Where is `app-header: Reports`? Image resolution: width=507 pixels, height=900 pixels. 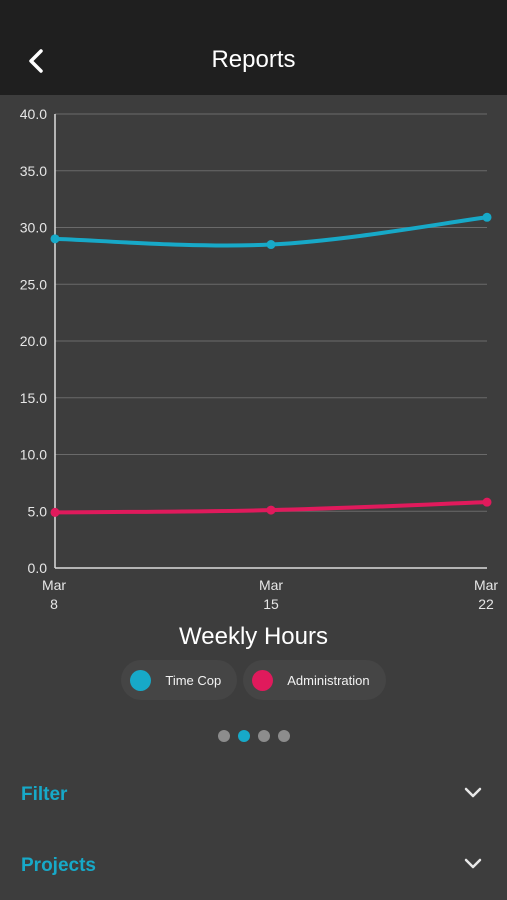
app-header: Reports is located at coordinates (253, 47).